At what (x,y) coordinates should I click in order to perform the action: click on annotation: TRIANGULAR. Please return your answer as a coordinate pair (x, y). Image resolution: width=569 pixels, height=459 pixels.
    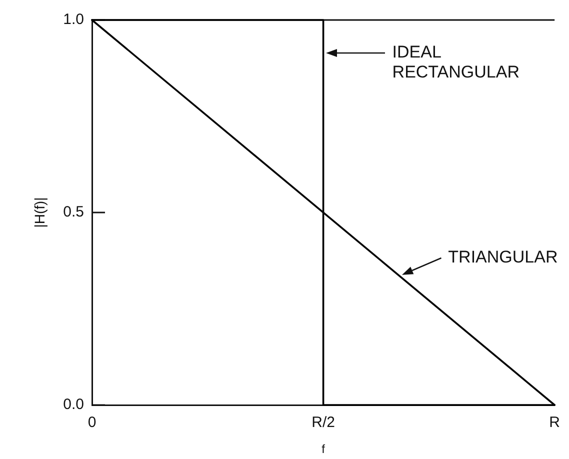
    Looking at the image, I should click on (503, 256).